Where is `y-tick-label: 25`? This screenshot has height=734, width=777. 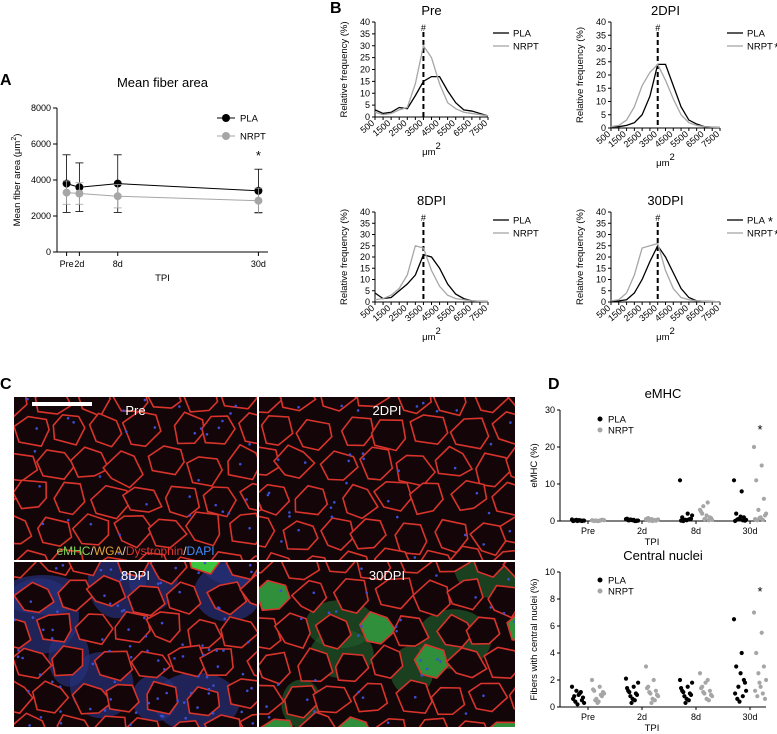 y-tick-label: 25 is located at coordinates (365, 246).